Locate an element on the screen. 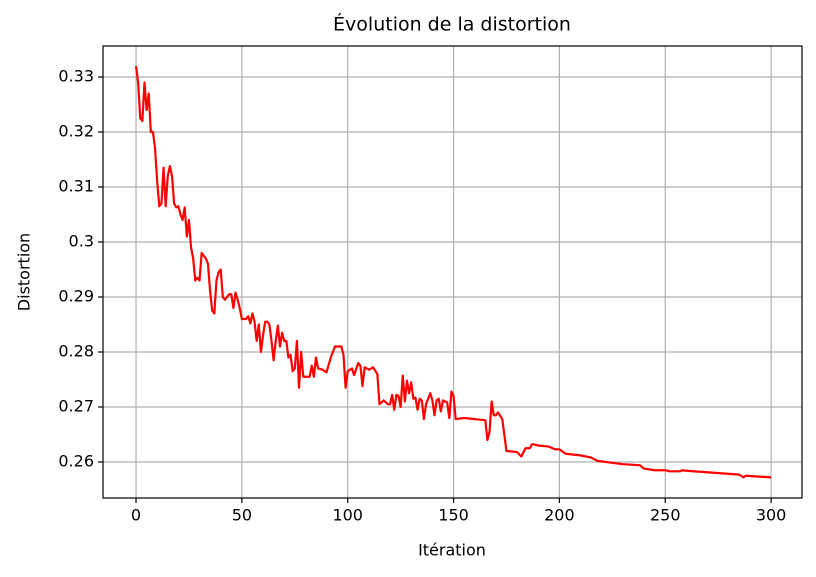  x-tick-label: 150 is located at coordinates (453, 515).